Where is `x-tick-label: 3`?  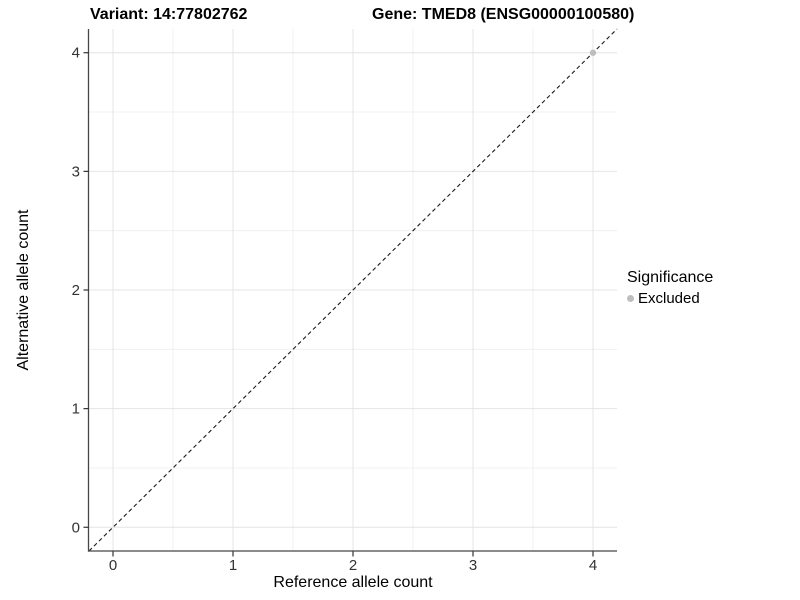 x-tick-label: 3 is located at coordinates (473, 565).